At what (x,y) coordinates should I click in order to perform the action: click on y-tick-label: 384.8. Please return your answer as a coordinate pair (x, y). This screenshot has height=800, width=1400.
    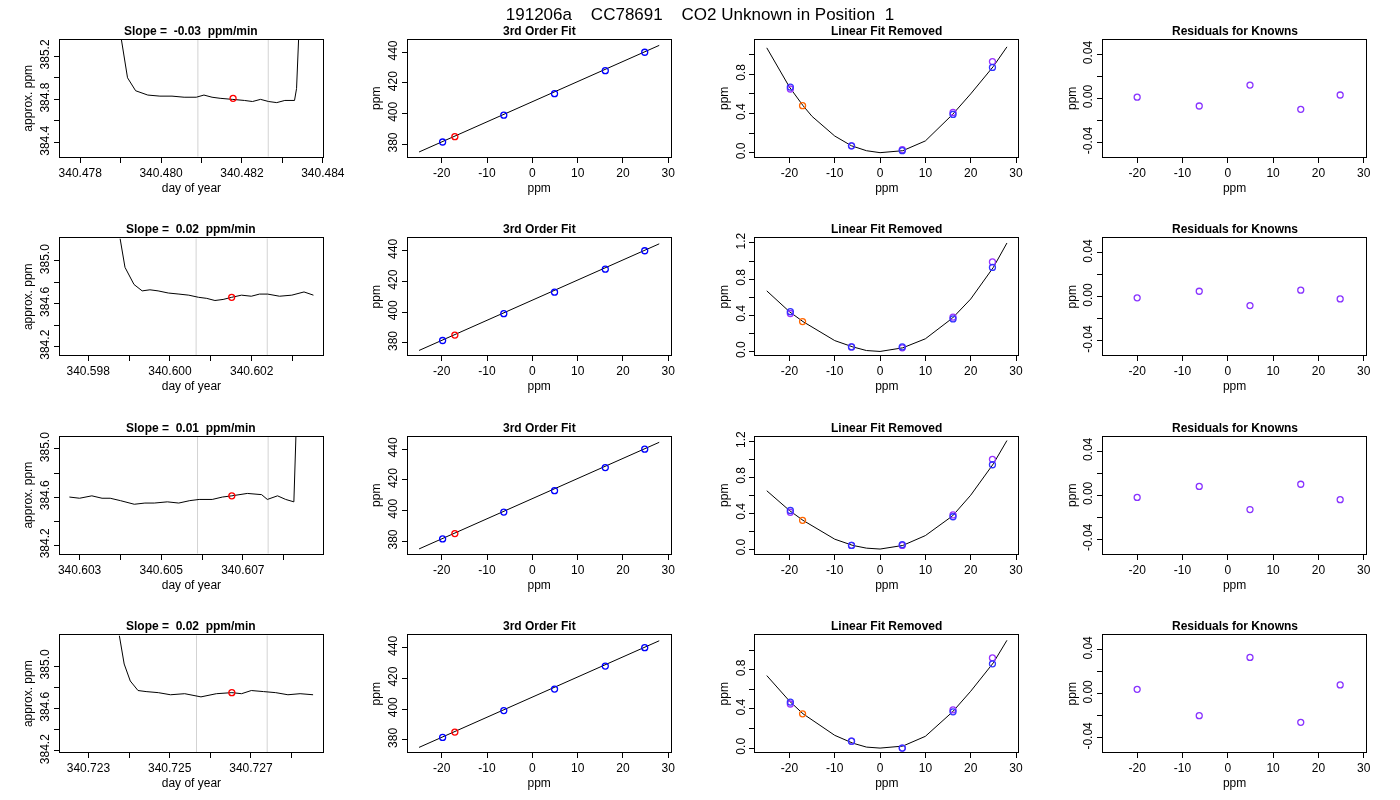
    Looking at the image, I should click on (45, 97).